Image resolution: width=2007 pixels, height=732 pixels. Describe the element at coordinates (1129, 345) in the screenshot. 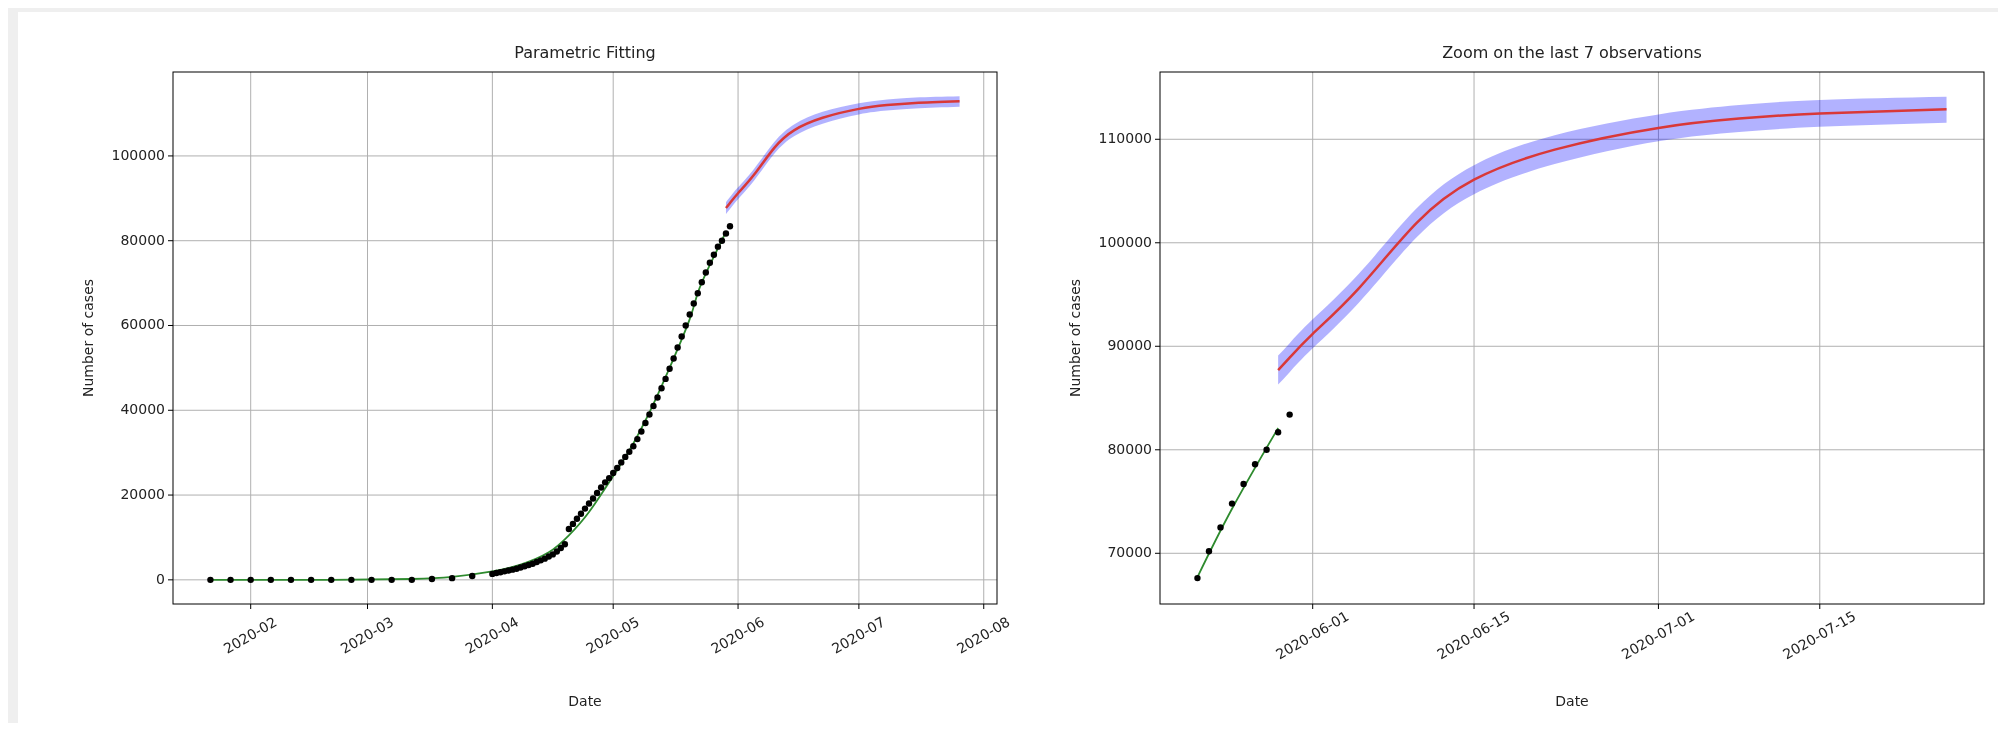

I see `y-tick-label: 90000` at that location.